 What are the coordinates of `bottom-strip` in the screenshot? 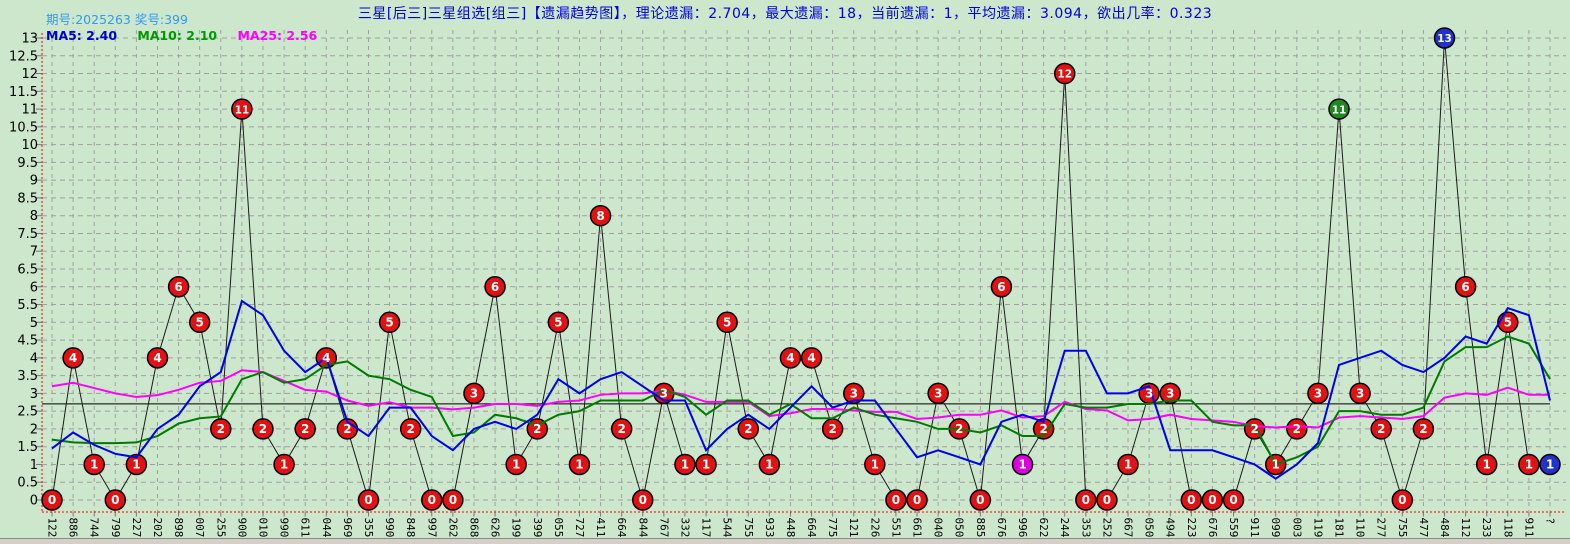 It's located at (785, 541).